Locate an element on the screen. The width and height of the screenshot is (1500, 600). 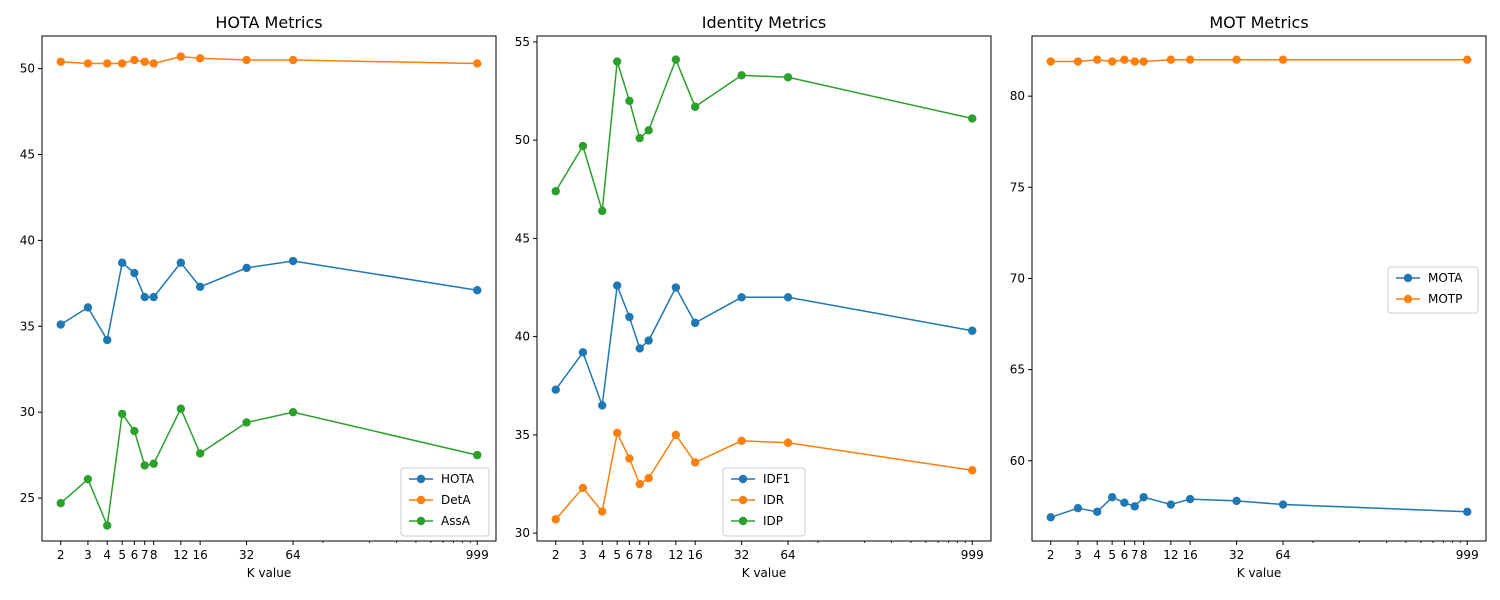
series-line-idp is located at coordinates (764, 134).